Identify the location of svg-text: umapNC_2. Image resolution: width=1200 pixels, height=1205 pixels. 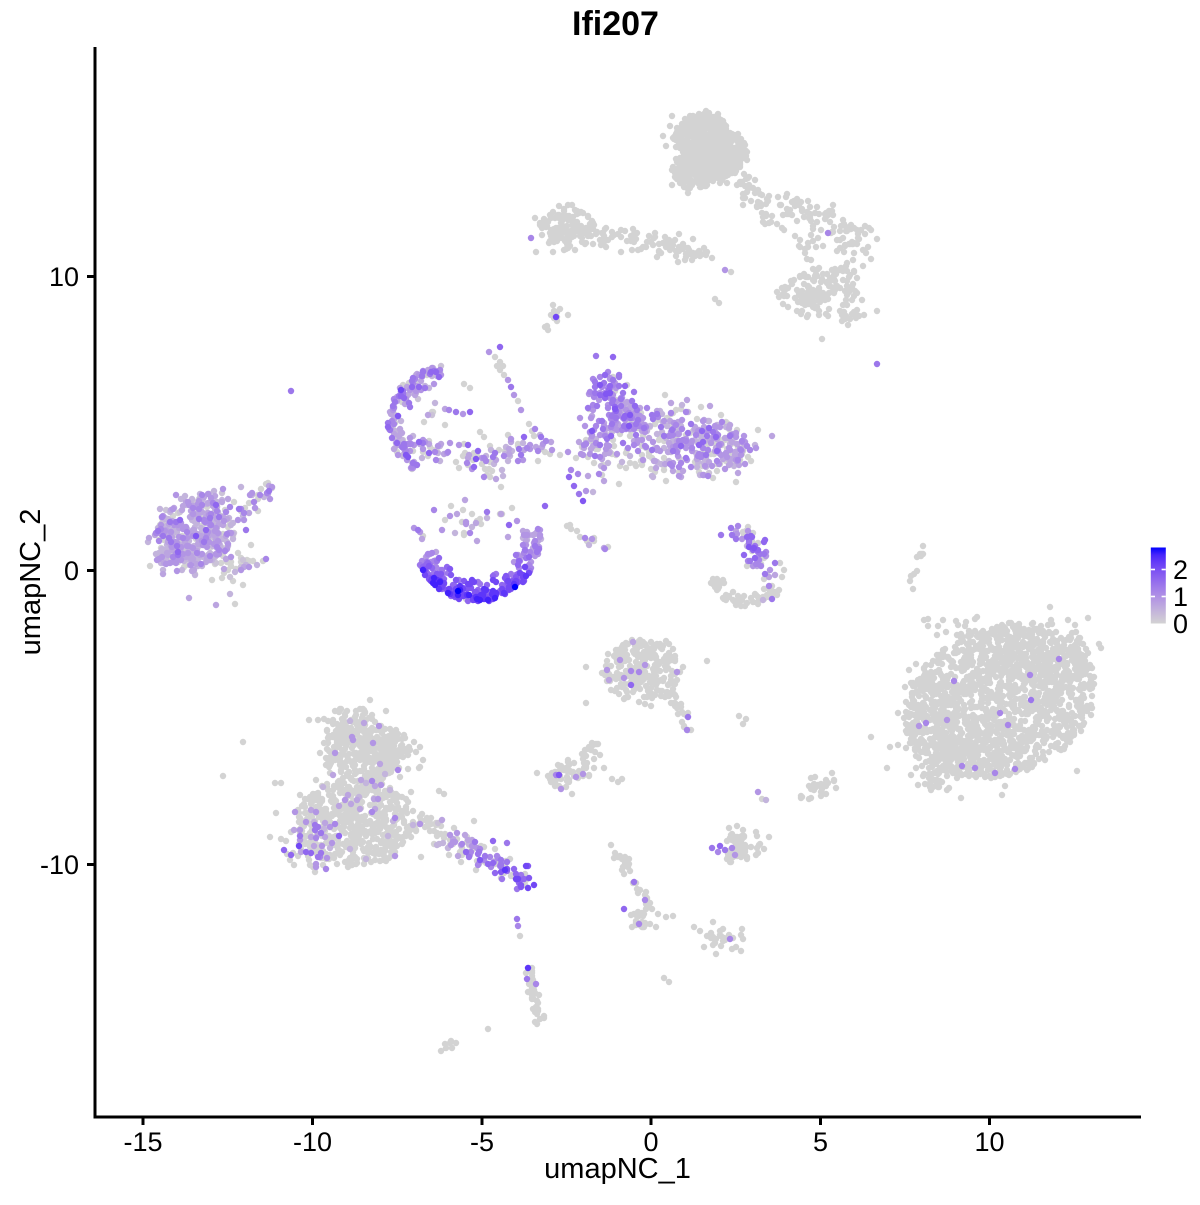
(31, 582).